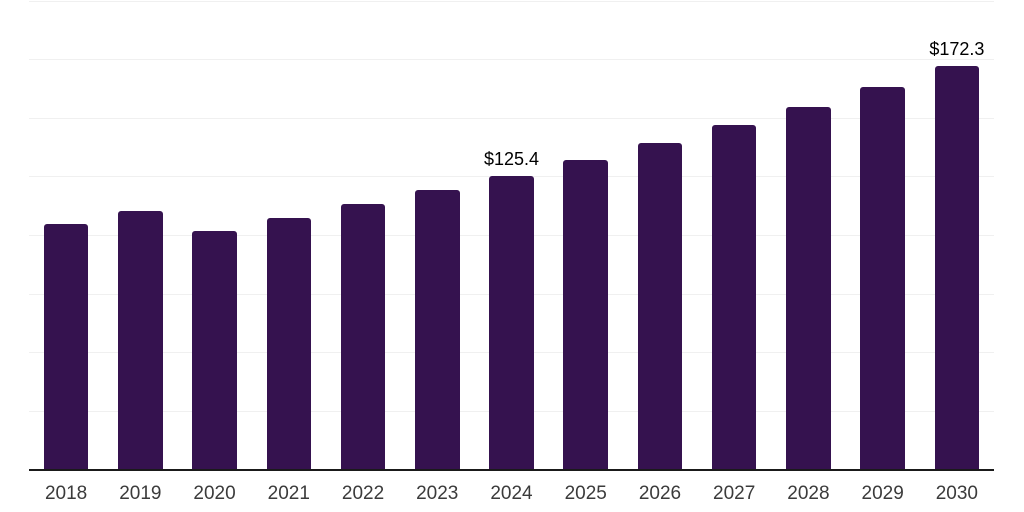 This screenshot has width=1024, height=512. What do you see at coordinates (437, 493) in the screenshot?
I see `x-tick-label-2023: 2023` at bounding box center [437, 493].